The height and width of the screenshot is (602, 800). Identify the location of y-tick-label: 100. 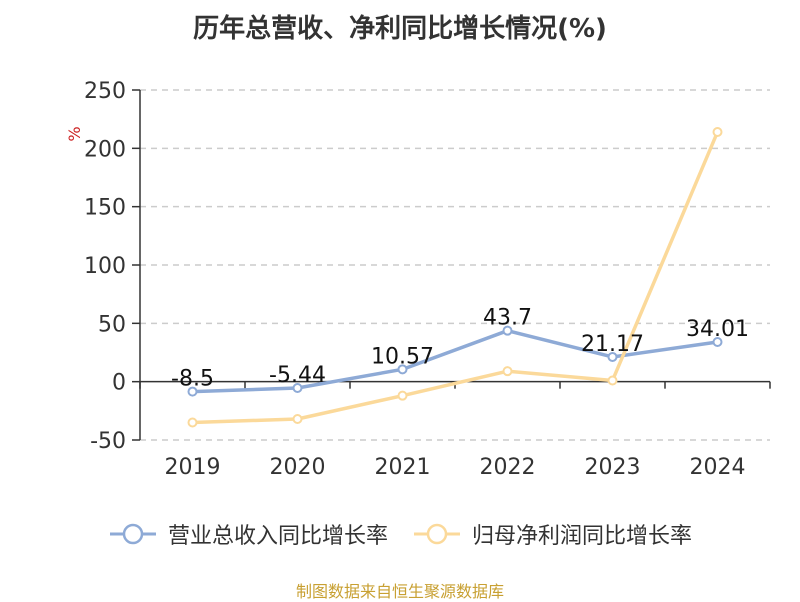
(105, 266).